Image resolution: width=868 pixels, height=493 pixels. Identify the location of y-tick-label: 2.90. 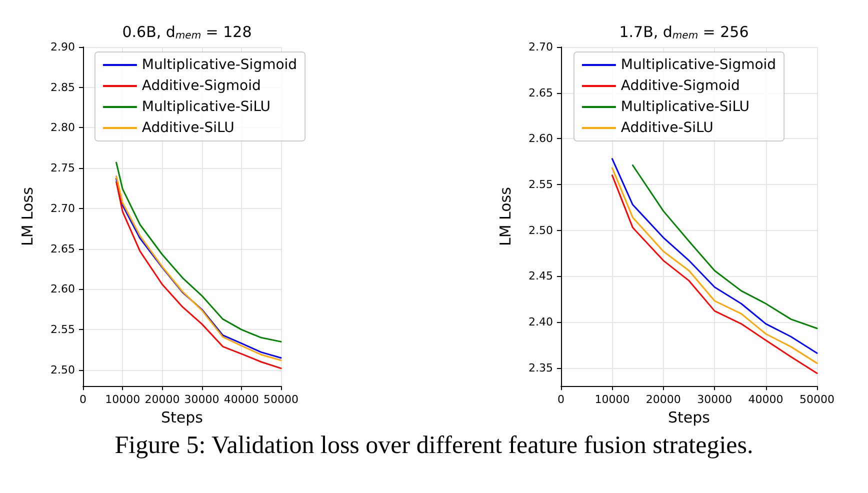
(62, 47).